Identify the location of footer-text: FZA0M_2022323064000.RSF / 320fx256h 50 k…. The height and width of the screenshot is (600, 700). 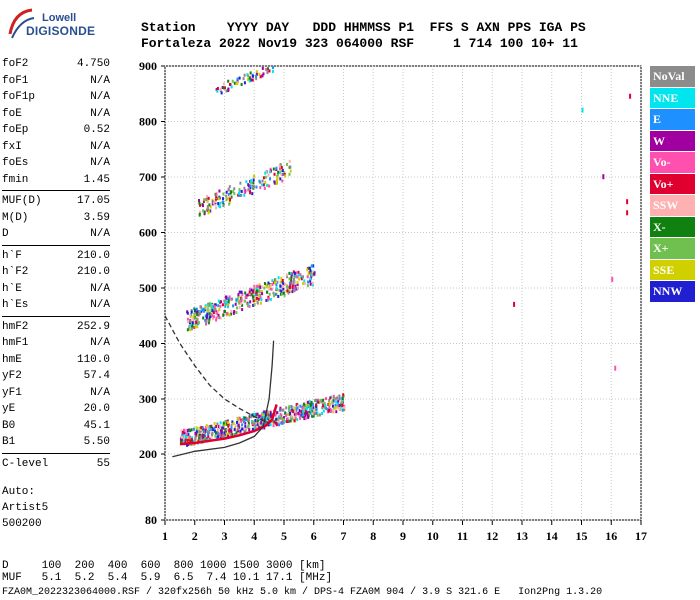
(302, 592).